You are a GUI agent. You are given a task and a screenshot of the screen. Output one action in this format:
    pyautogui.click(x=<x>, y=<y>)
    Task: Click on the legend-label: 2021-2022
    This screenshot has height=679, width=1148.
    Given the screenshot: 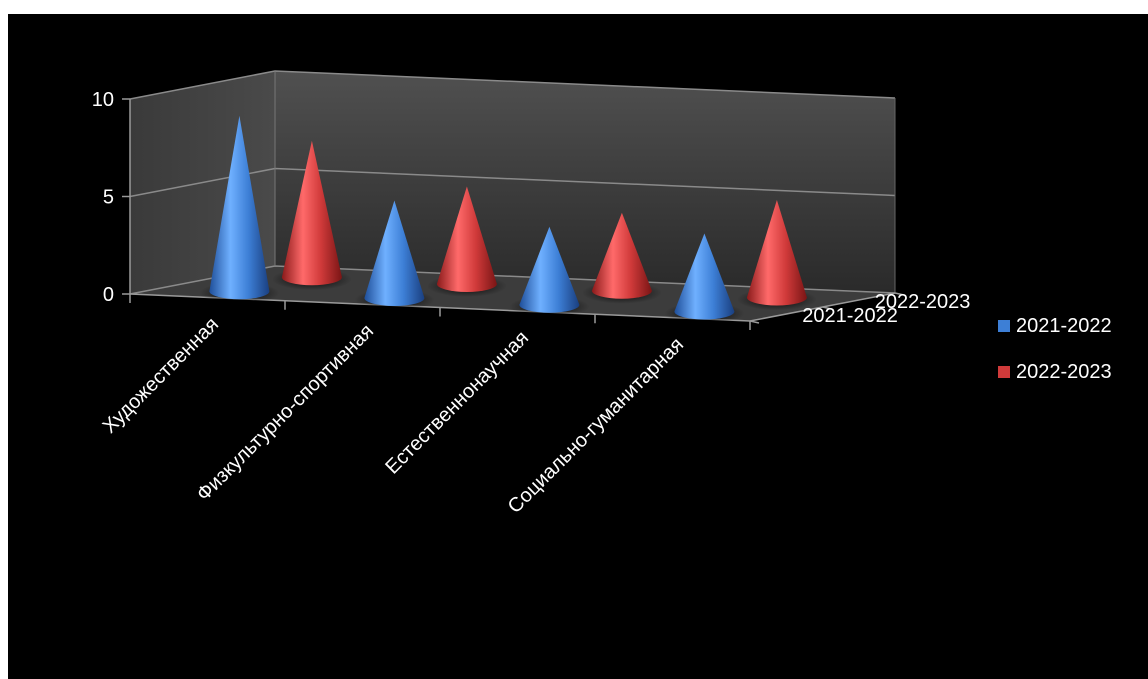 What is the action you would take?
    pyautogui.click(x=1064, y=326)
    